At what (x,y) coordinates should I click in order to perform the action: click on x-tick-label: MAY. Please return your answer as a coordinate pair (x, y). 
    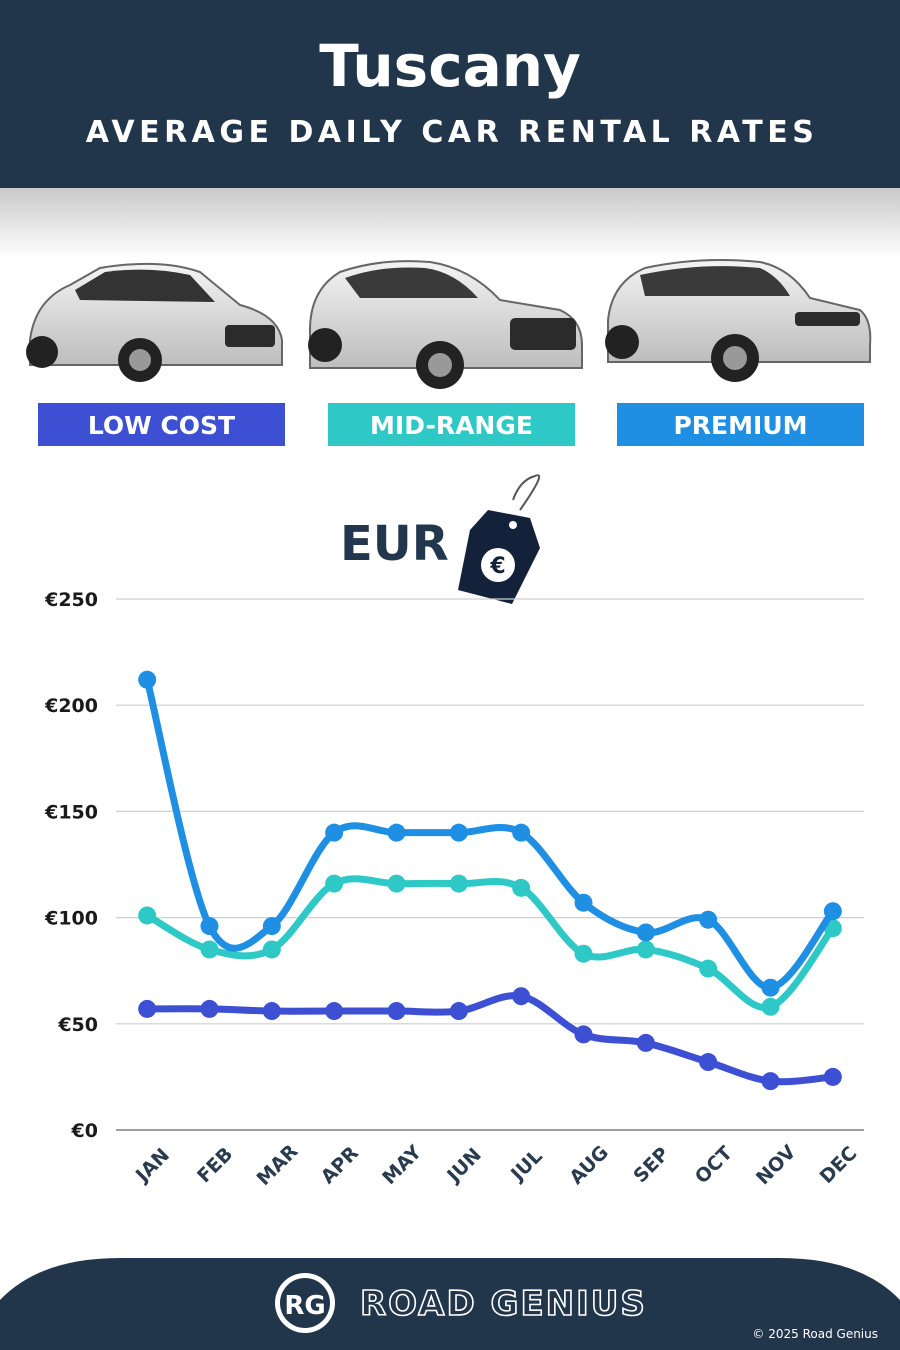
    Looking at the image, I should click on (402, 1165).